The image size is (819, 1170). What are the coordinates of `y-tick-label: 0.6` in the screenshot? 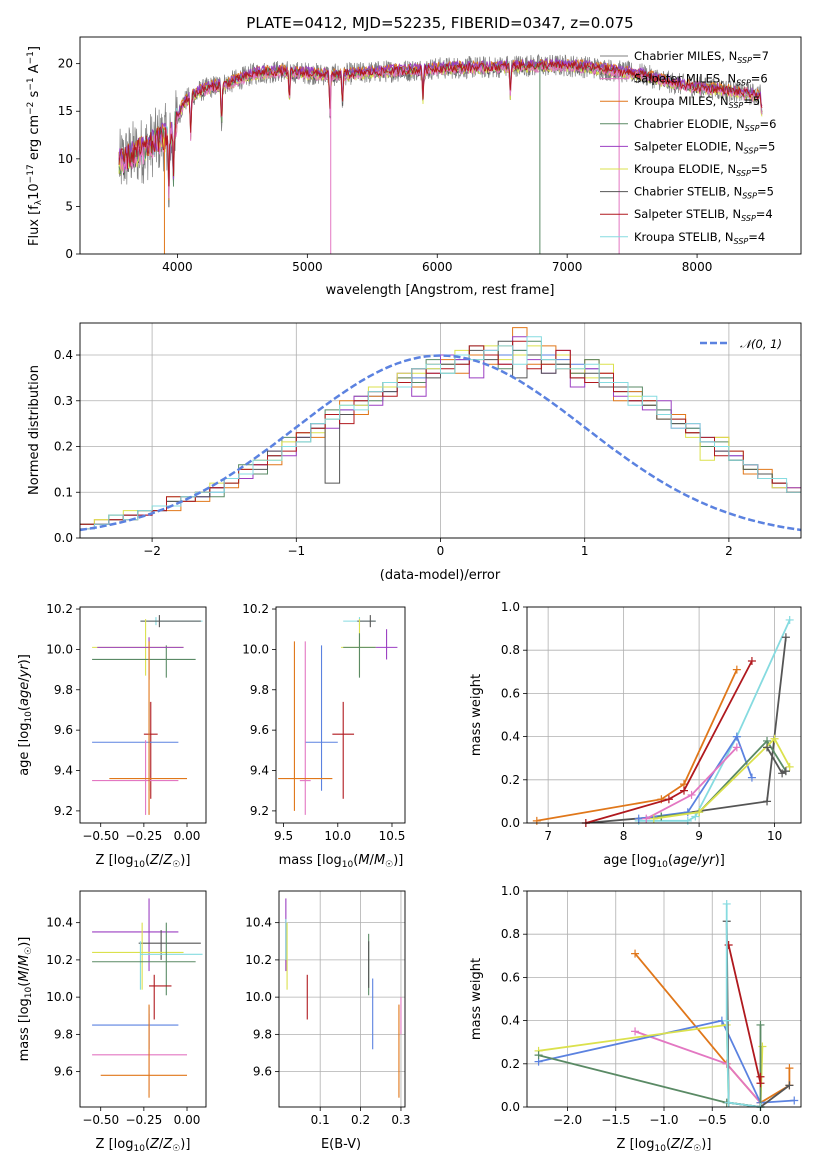 It's located at (510, 693).